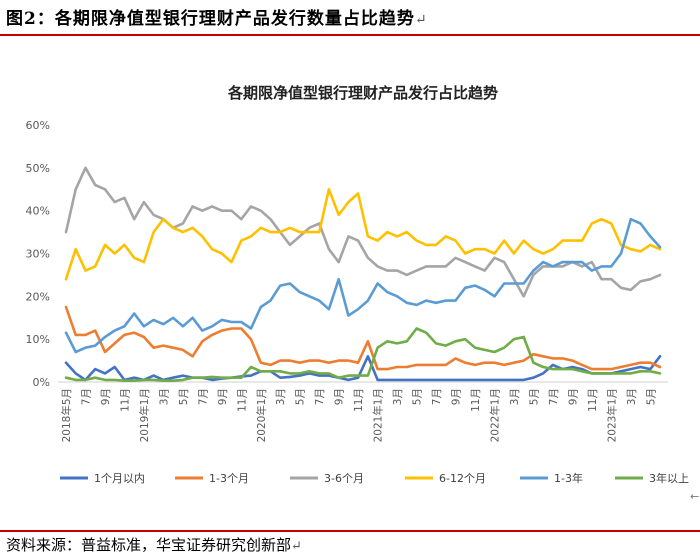 This screenshot has height=560, width=700. Describe the element at coordinates (344, 478) in the screenshot. I see `legend-label: 3-6个月` at that location.